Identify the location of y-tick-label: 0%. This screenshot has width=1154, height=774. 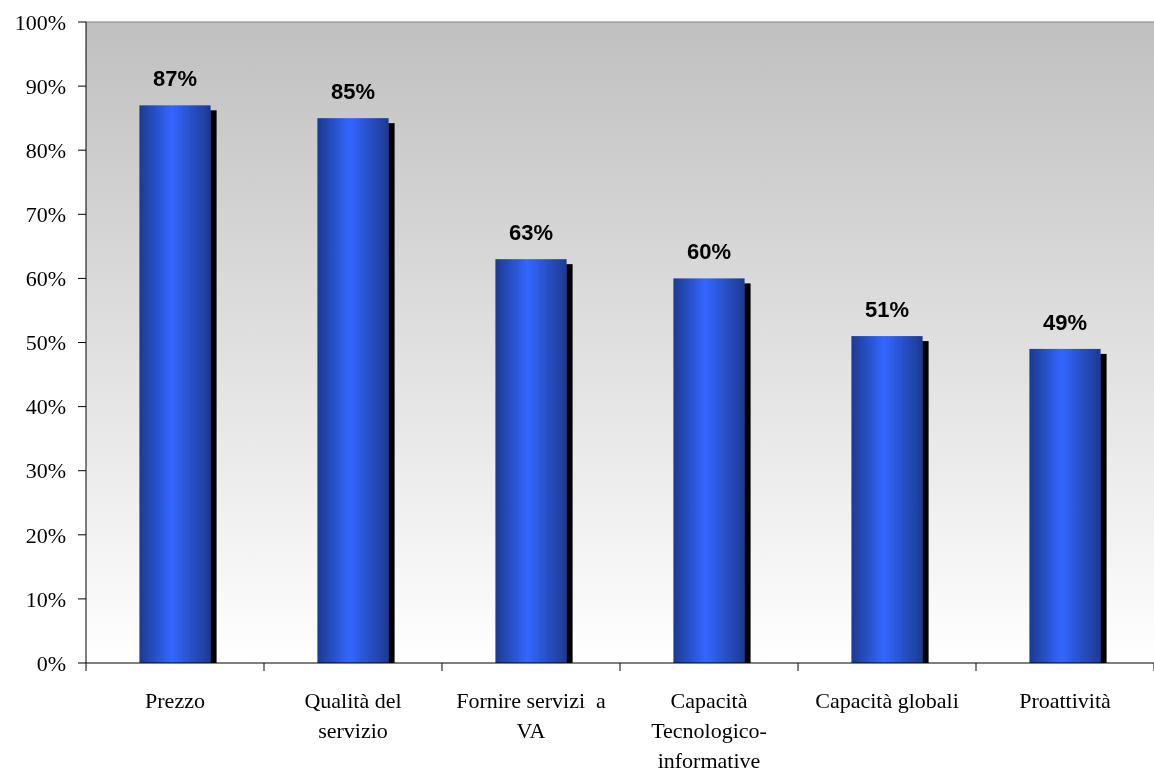
(51, 663).